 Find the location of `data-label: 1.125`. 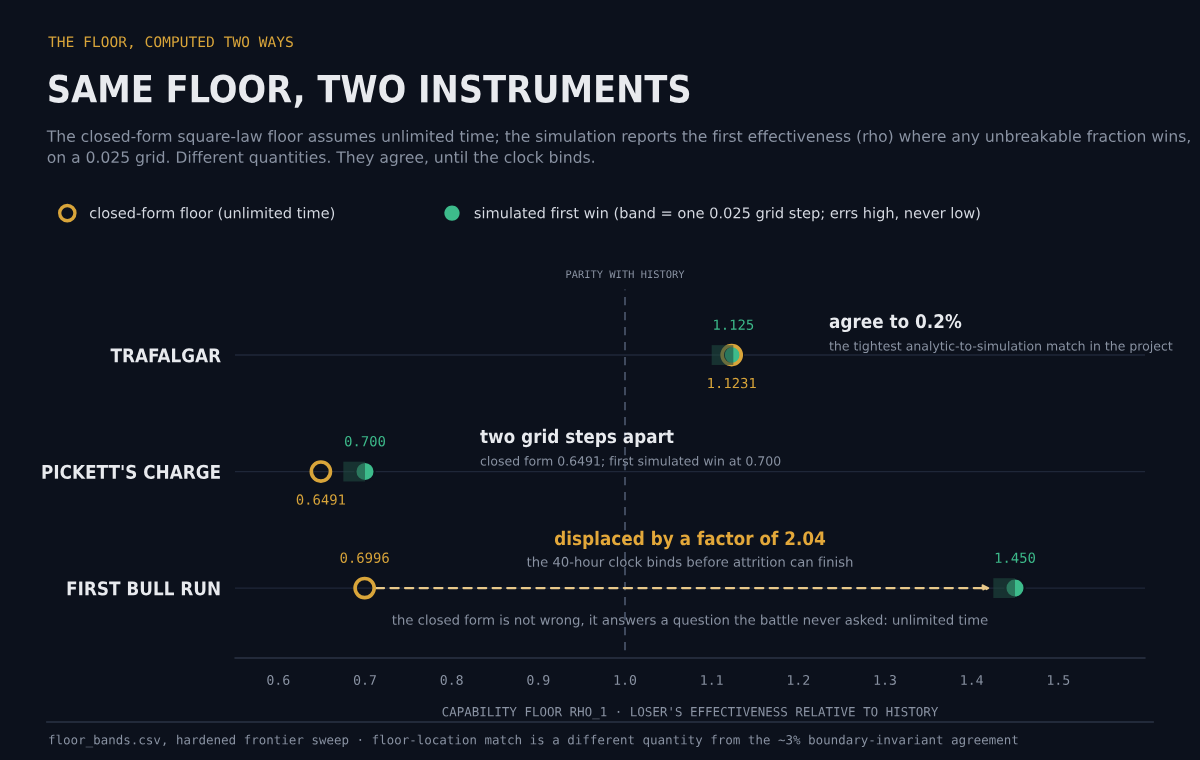

data-label: 1.125 is located at coordinates (734, 324).